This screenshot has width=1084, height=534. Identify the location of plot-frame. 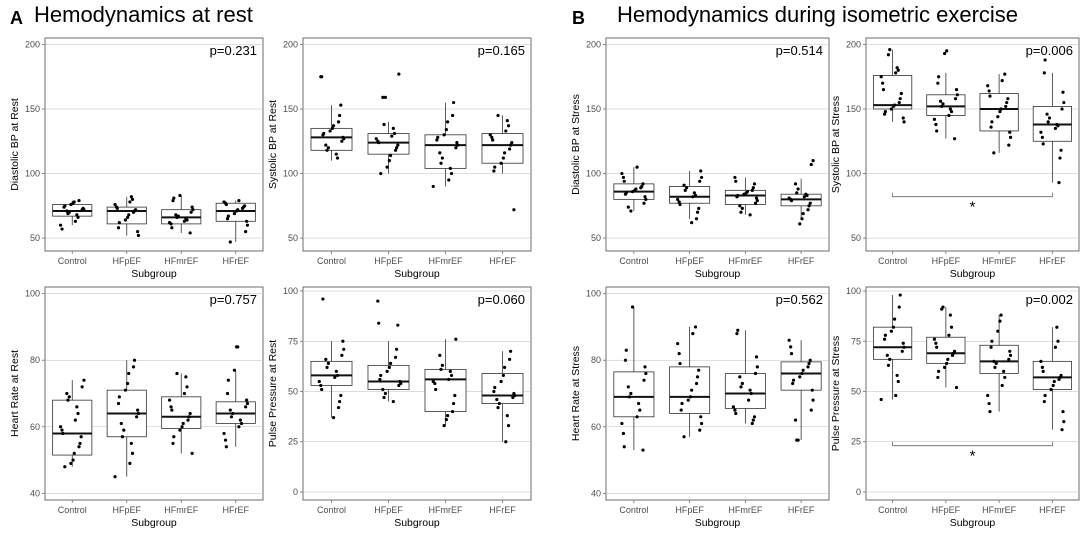
(972, 393).